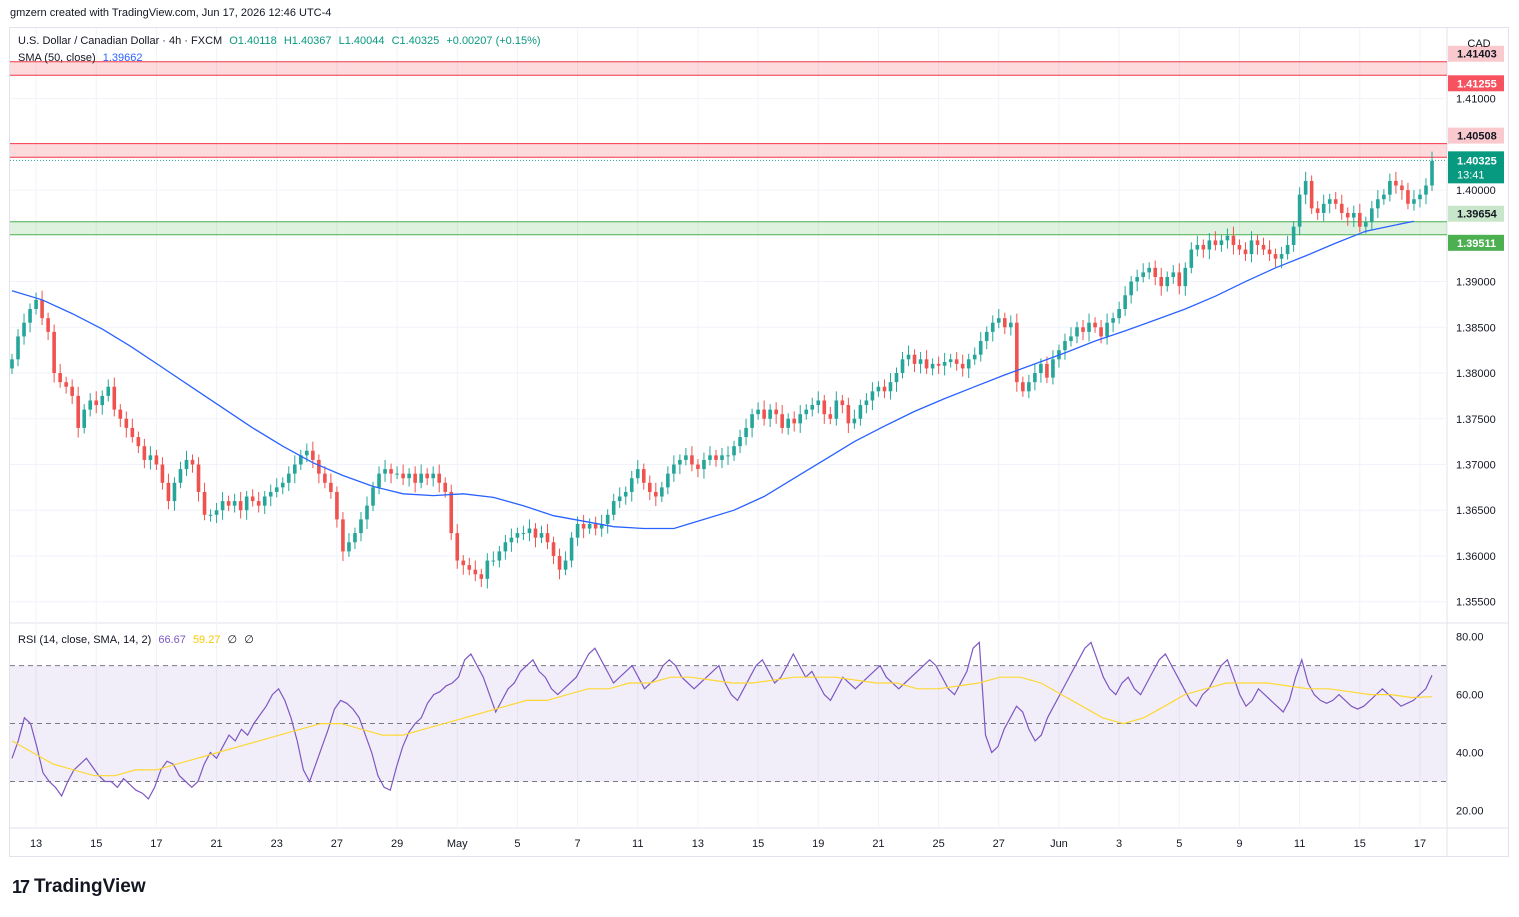  I want to click on time-tick-label: 13, so click(698, 844).